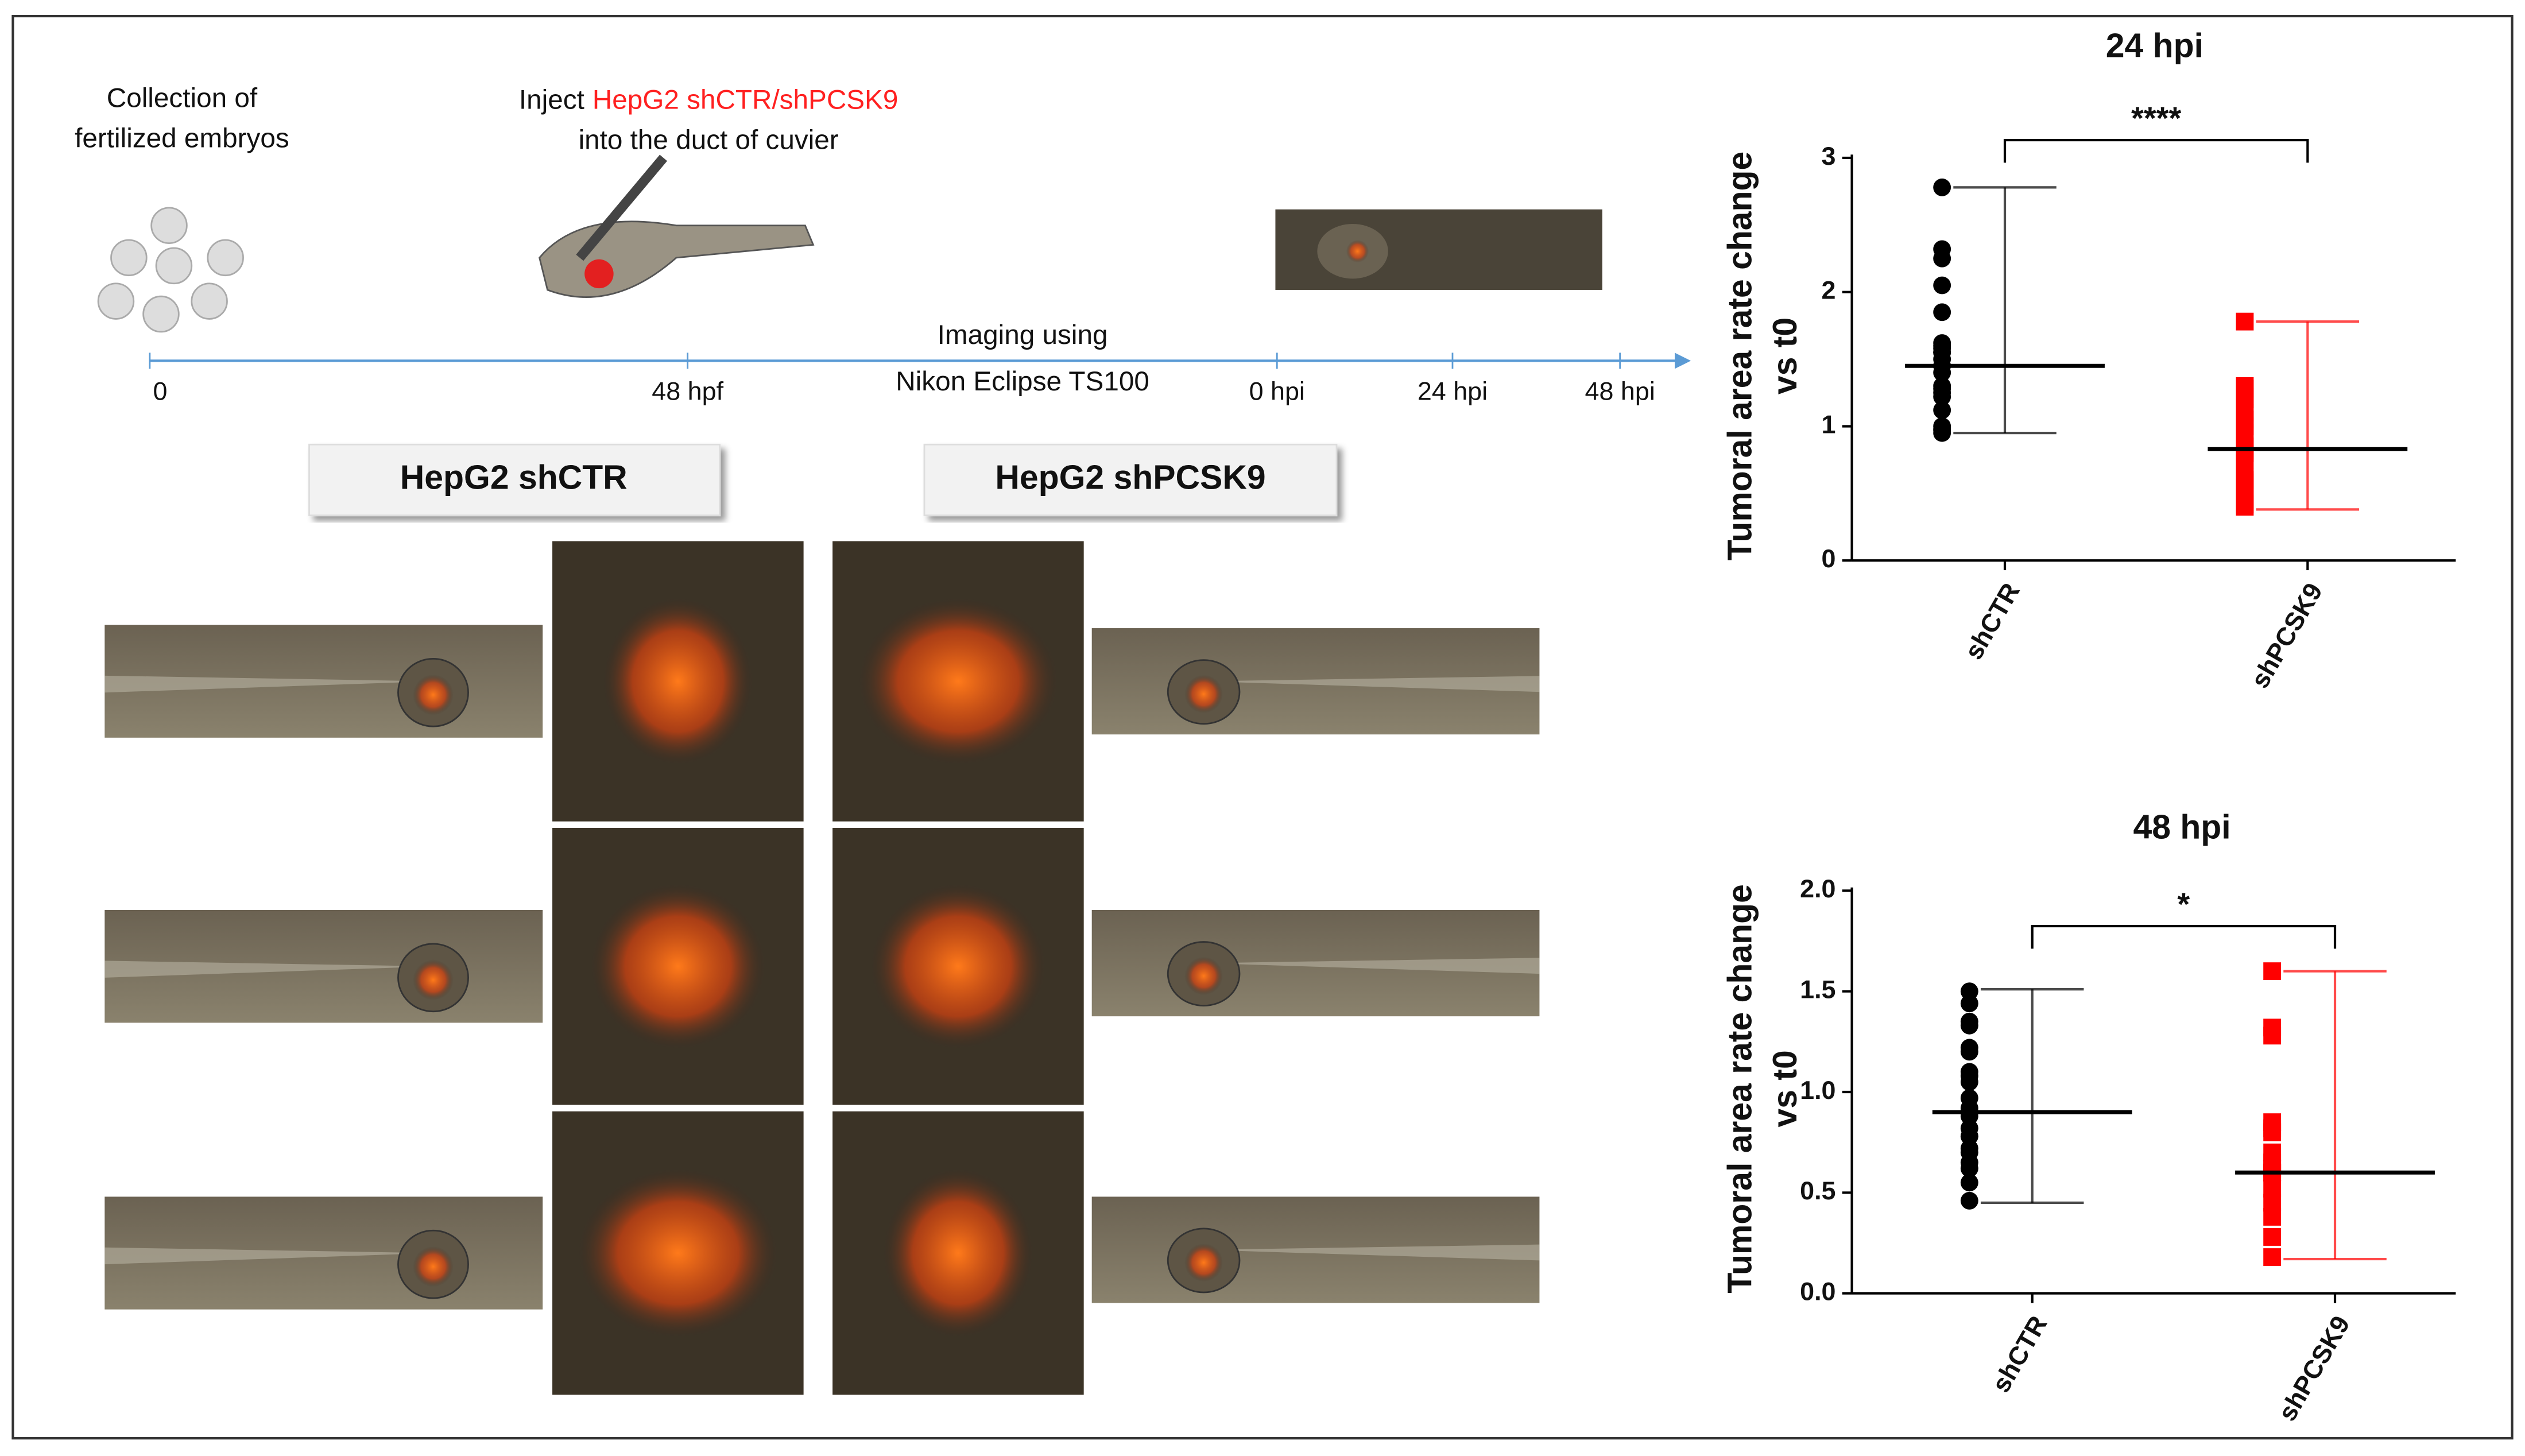 Image resolution: width=2525 pixels, height=1456 pixels. What do you see at coordinates (1829, 290) in the screenshot?
I see `y-tick-label: 2` at bounding box center [1829, 290].